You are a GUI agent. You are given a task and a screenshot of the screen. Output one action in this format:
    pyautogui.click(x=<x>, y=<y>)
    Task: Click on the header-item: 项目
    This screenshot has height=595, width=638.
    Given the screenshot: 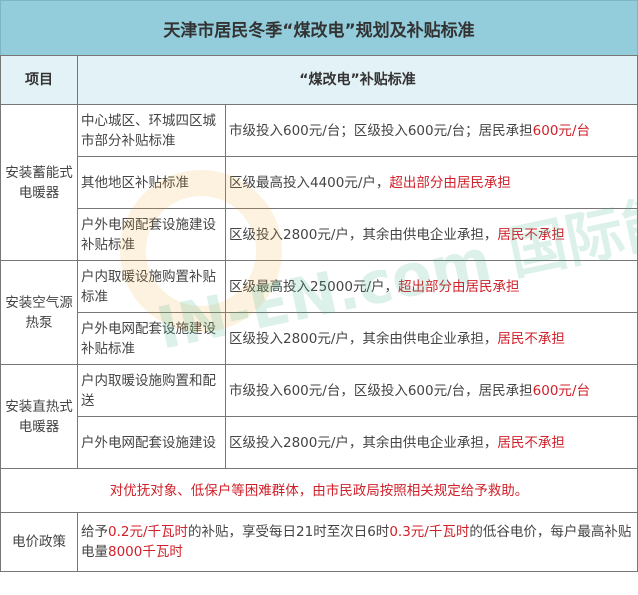 What is the action you would take?
    pyautogui.click(x=39, y=80)
    